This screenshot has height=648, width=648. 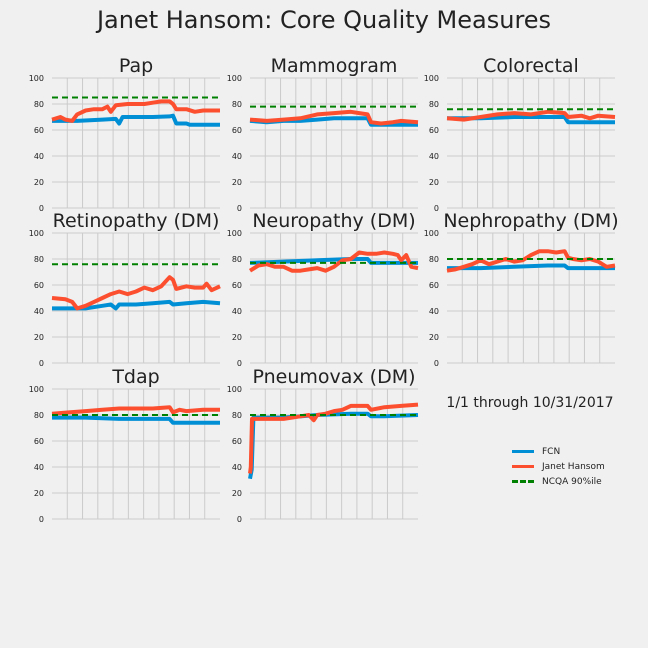 I want to click on pneumovax-dm-ytick-label: 40, so click(x=237, y=467).